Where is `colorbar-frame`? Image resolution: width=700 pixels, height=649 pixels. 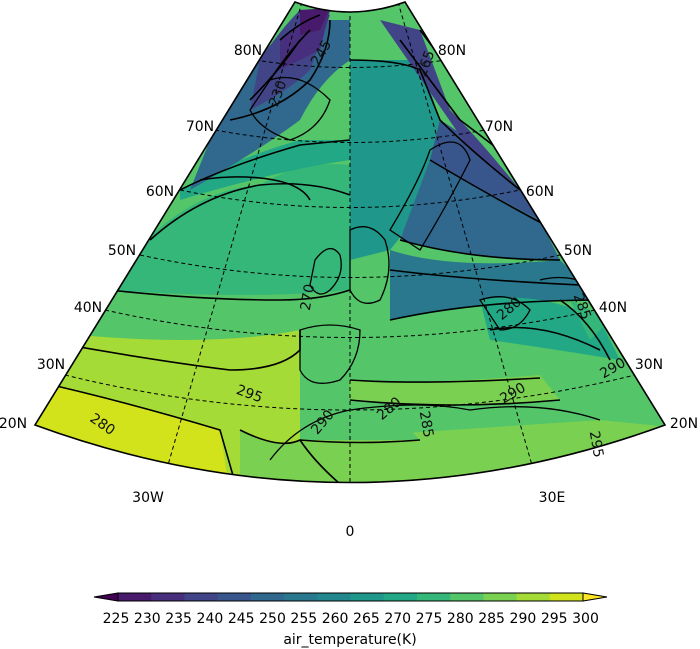 colorbar-frame is located at coordinates (350, 597).